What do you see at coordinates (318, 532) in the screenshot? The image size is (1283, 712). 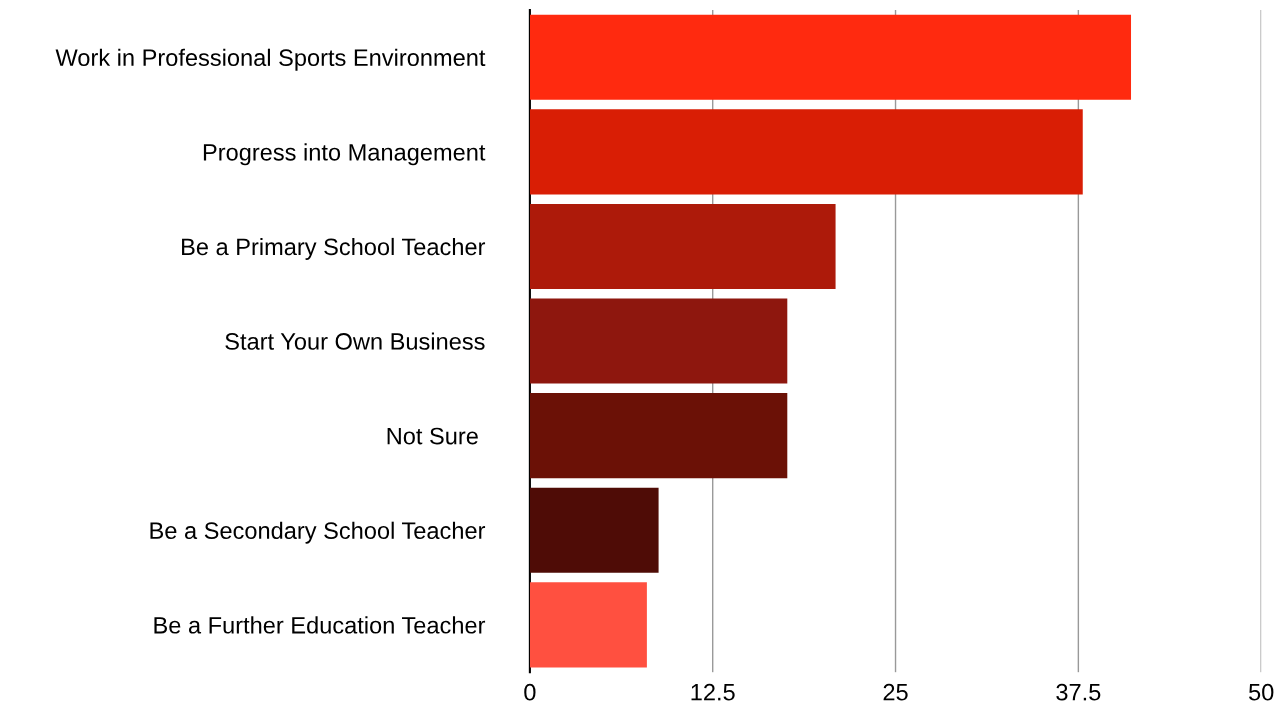 I see `y-tick-label: Be a Secondary School Teacher` at bounding box center [318, 532].